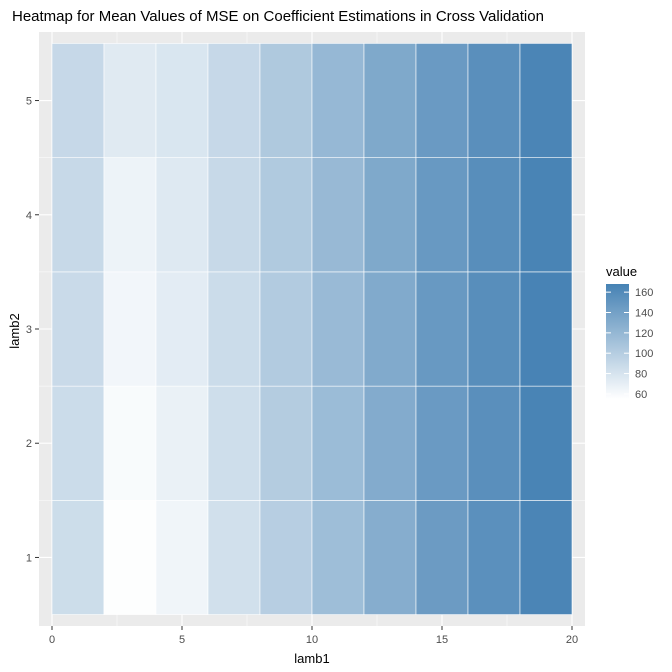 The image size is (672, 672). What do you see at coordinates (641, 395) in the screenshot?
I see `legend-tick-label: 60` at bounding box center [641, 395].